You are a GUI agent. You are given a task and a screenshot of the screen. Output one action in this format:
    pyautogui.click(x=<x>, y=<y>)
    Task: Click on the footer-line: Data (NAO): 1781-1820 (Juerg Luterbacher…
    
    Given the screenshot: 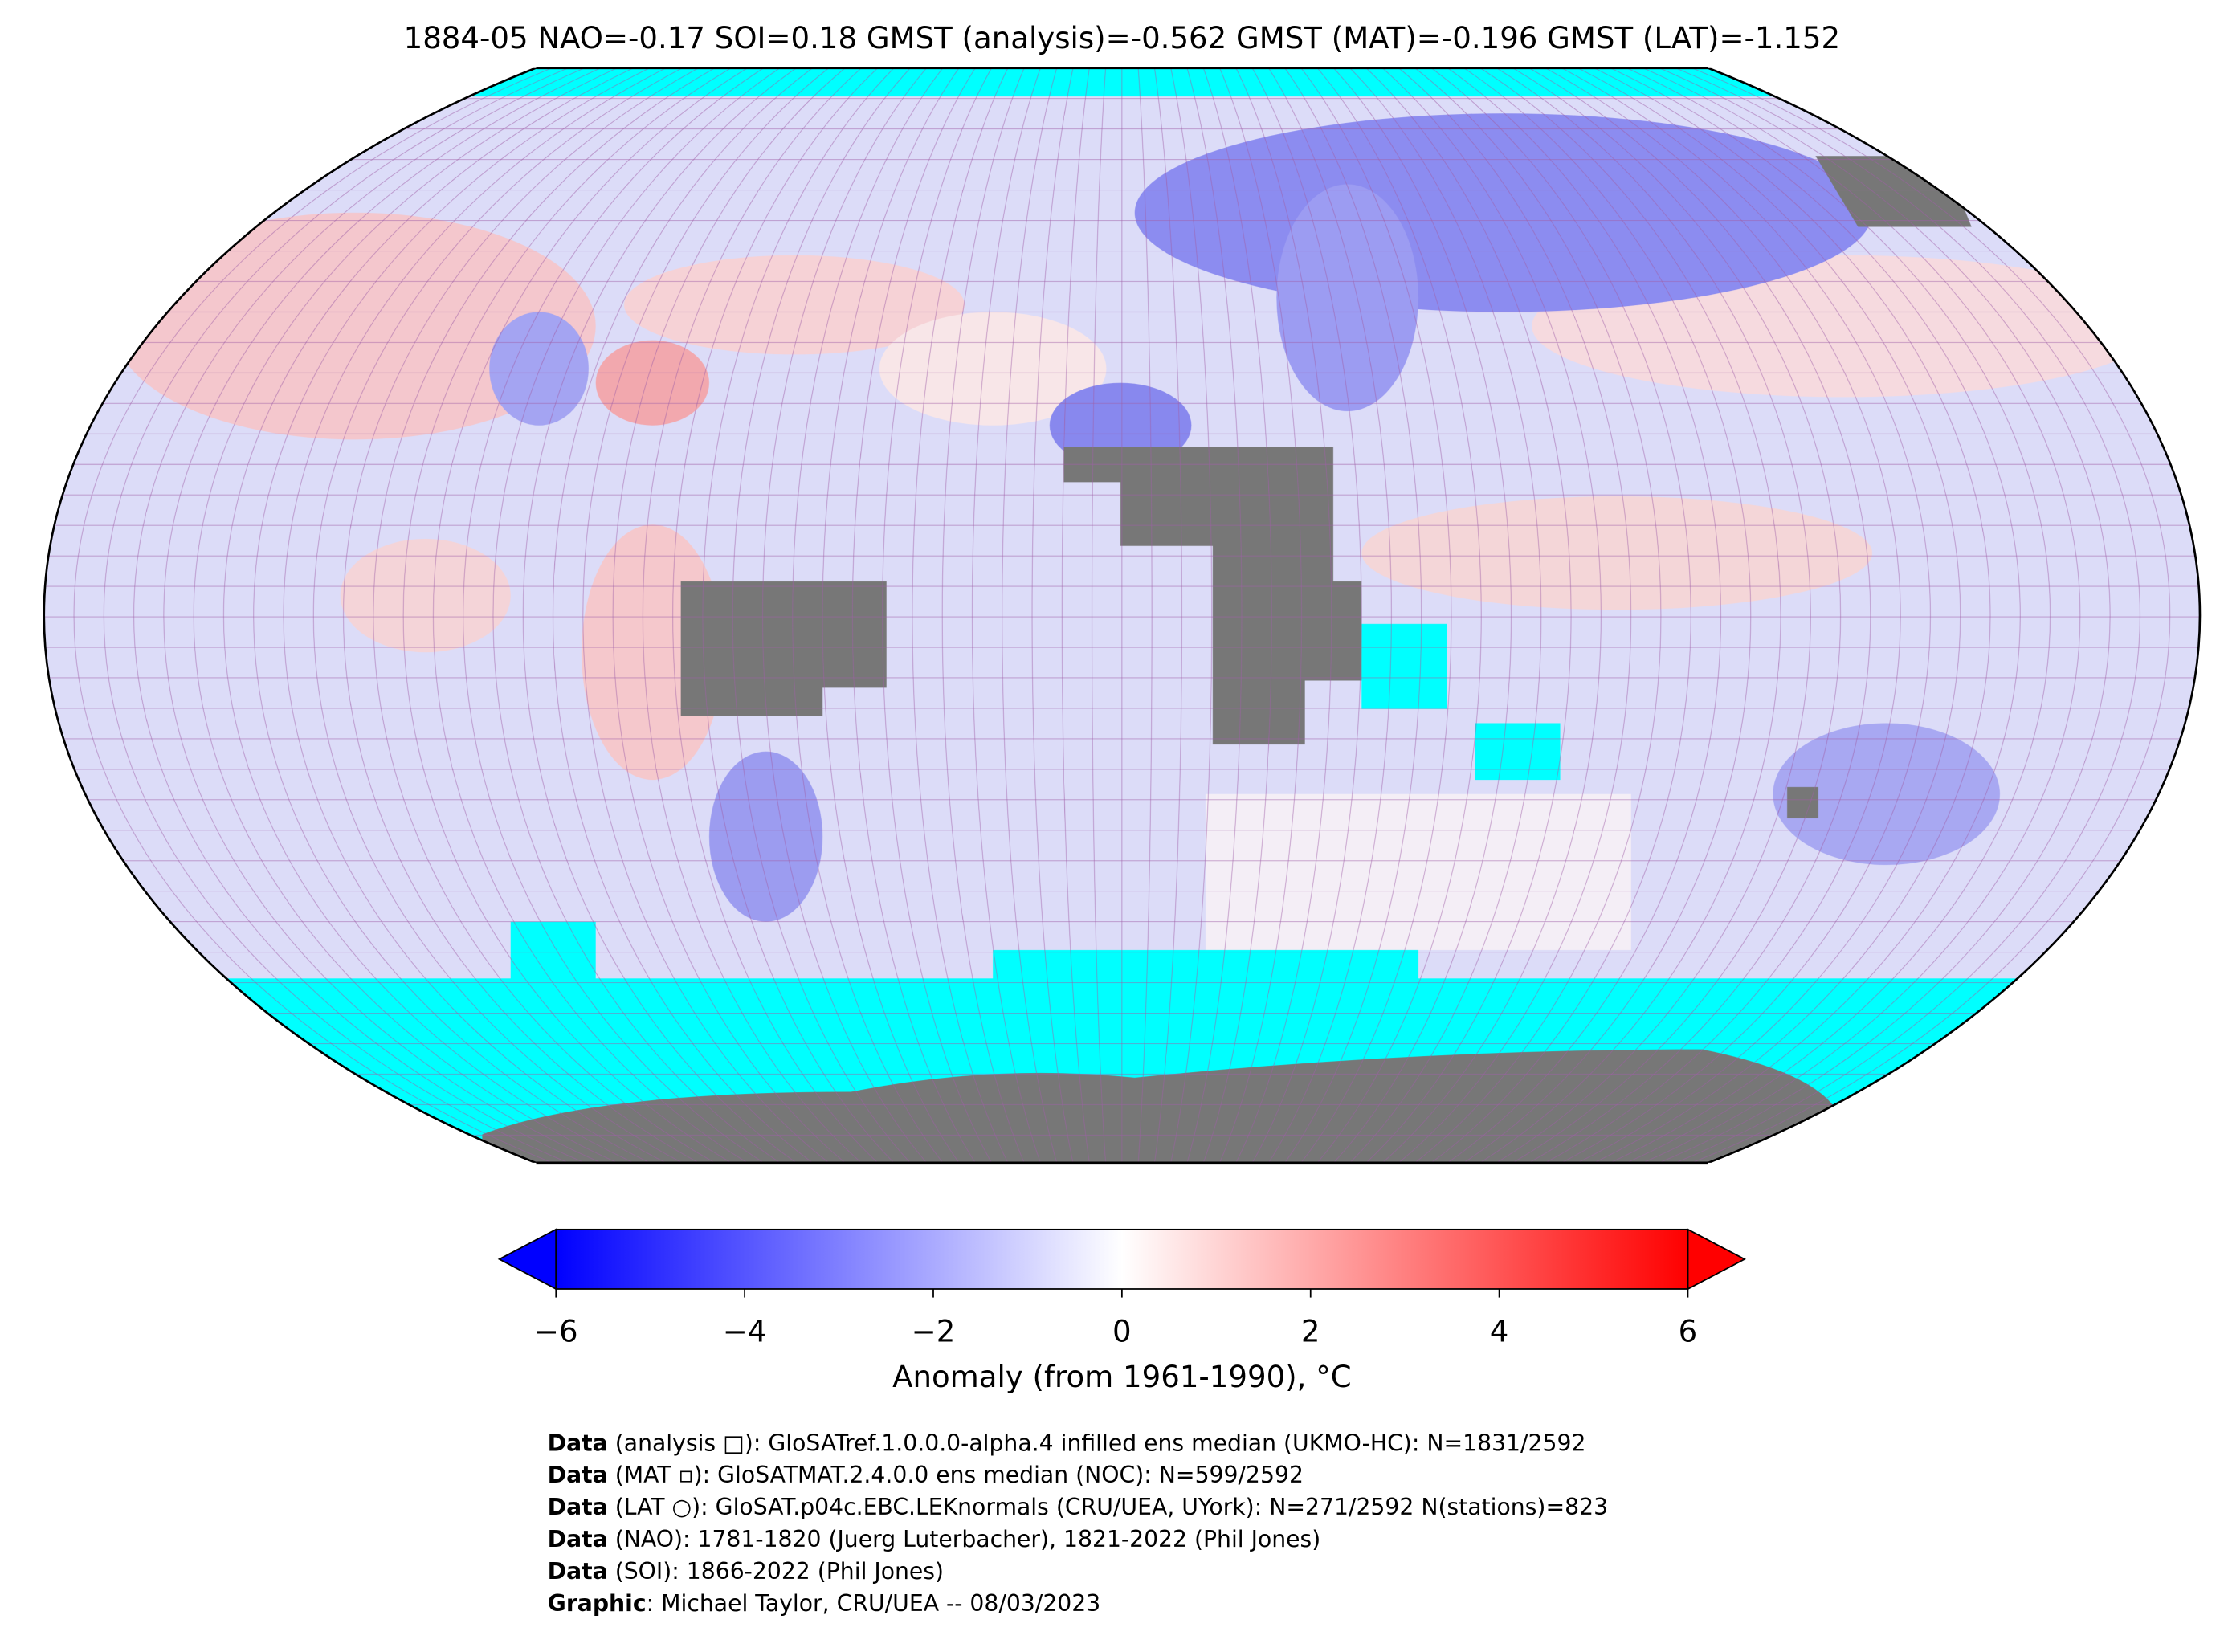 What is the action you would take?
    pyautogui.click(x=934, y=1539)
    